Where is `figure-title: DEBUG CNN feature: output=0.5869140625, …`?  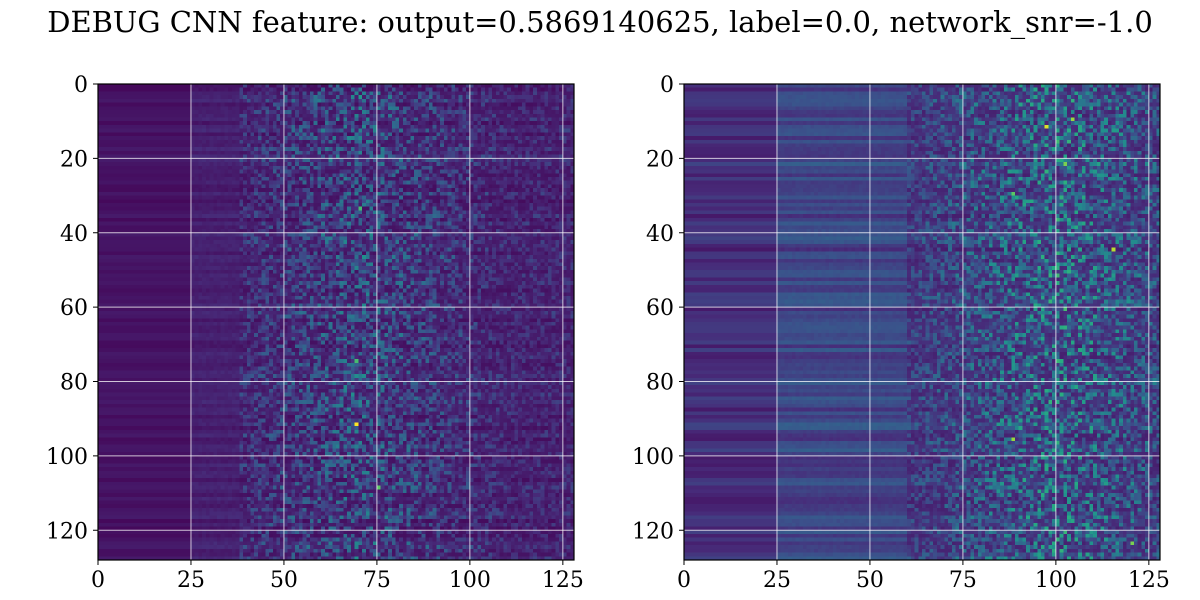 figure-title: DEBUG CNN feature: output=0.5869140625, … is located at coordinates (600, 22).